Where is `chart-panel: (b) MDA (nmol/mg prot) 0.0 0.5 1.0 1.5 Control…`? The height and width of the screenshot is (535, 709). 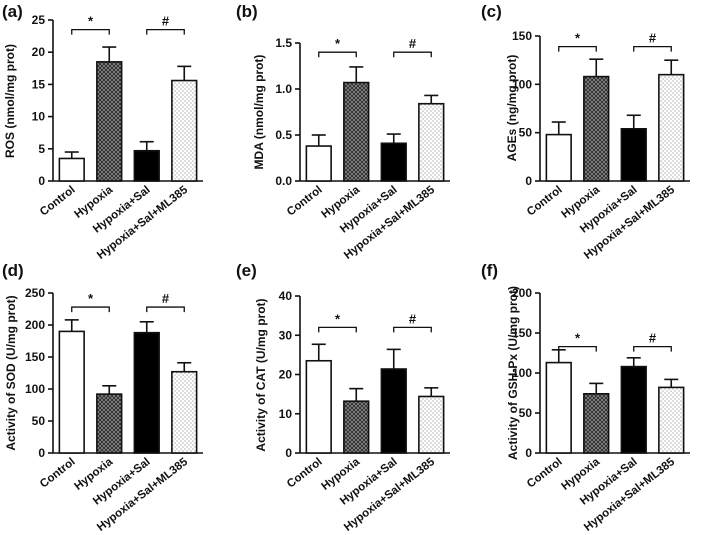
chart-panel: (b) MDA (nmol/mg prot) 0.0 0.5 1.0 1.5 Control… is located at coordinates (343, 132).